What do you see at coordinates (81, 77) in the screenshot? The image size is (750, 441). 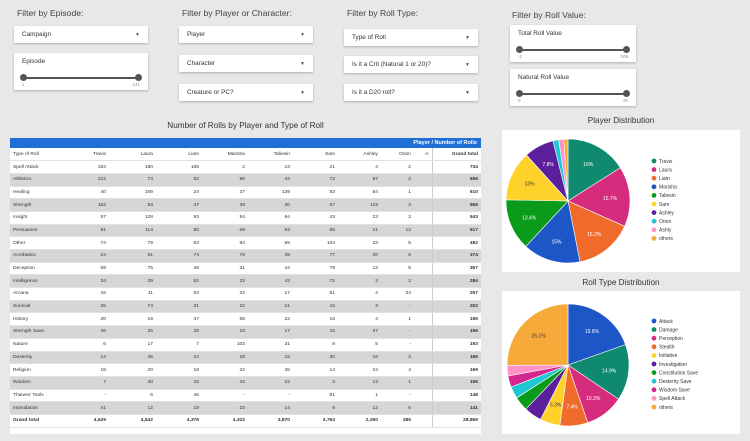 I see `episode-slider-track` at bounding box center [81, 77].